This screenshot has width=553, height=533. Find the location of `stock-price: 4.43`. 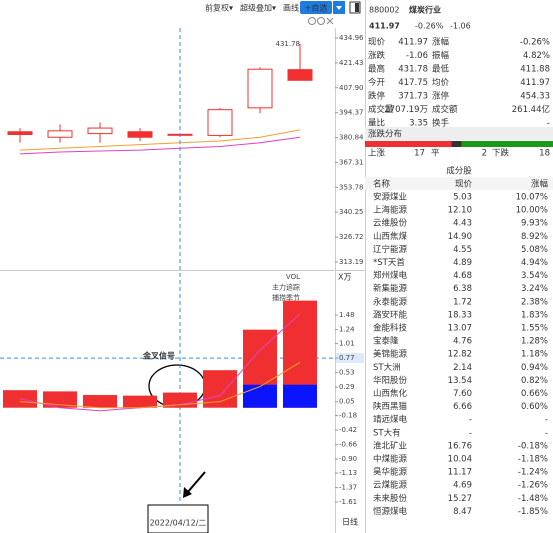

stock-price: 4.43 is located at coordinates (462, 224).